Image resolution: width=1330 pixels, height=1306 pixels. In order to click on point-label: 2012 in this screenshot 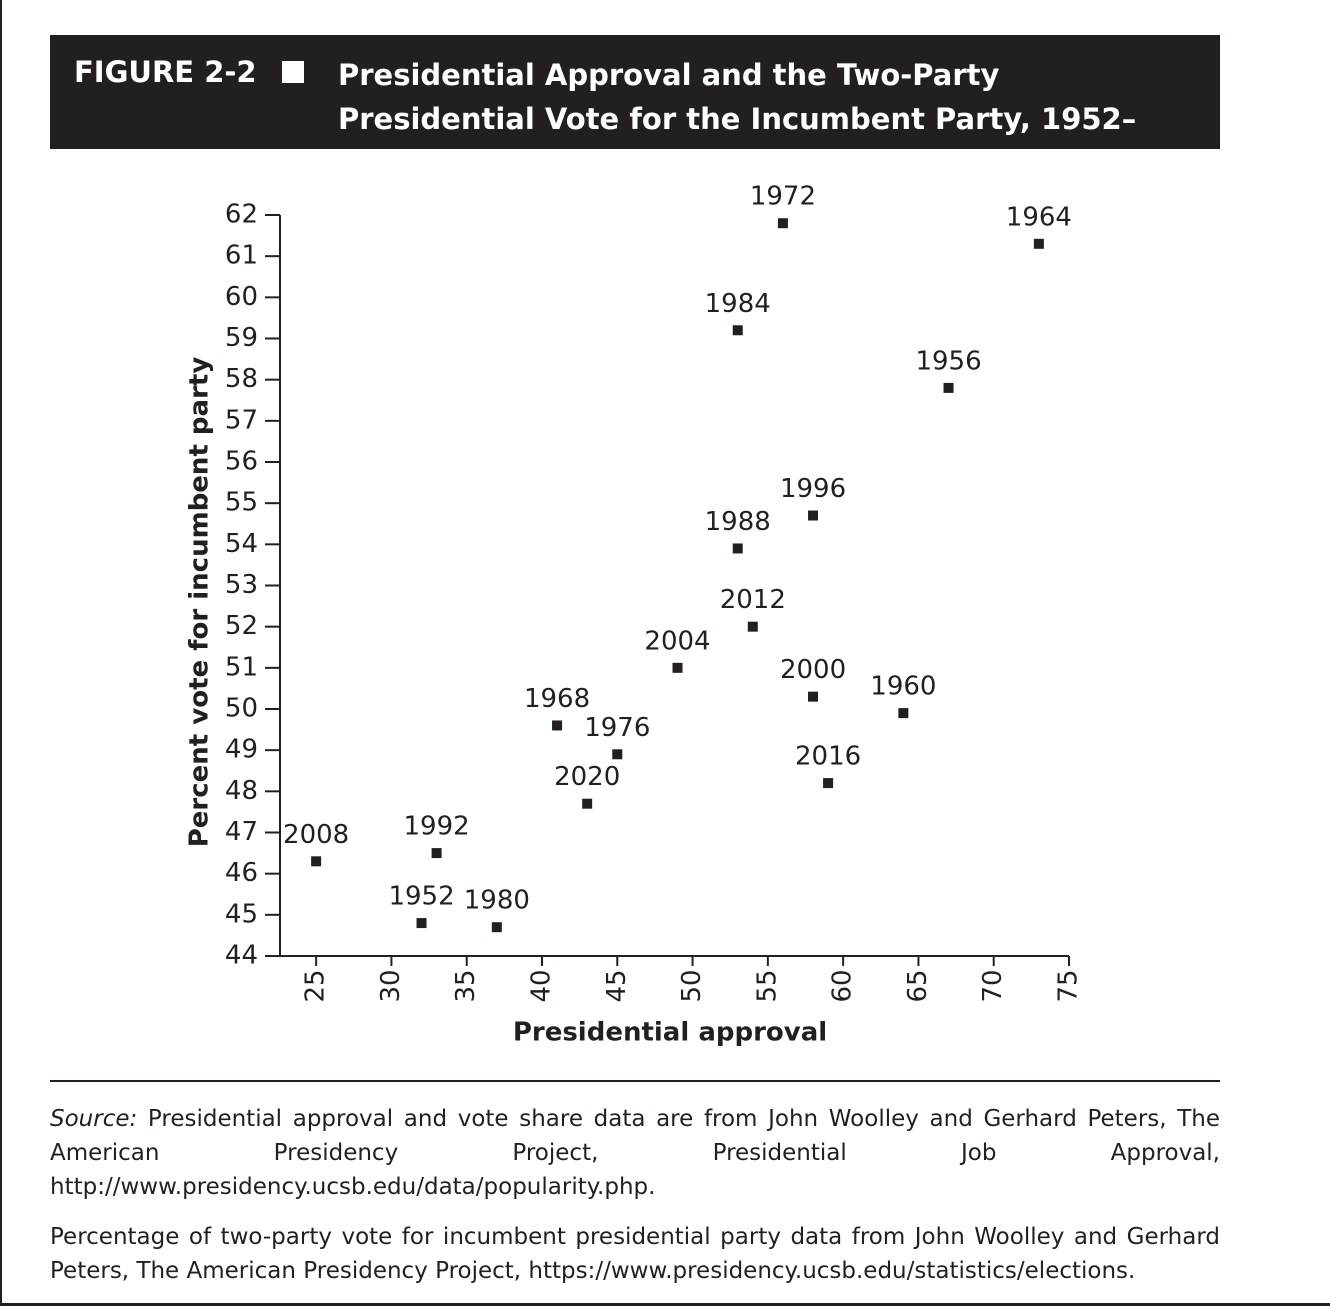, I will do `click(753, 600)`.